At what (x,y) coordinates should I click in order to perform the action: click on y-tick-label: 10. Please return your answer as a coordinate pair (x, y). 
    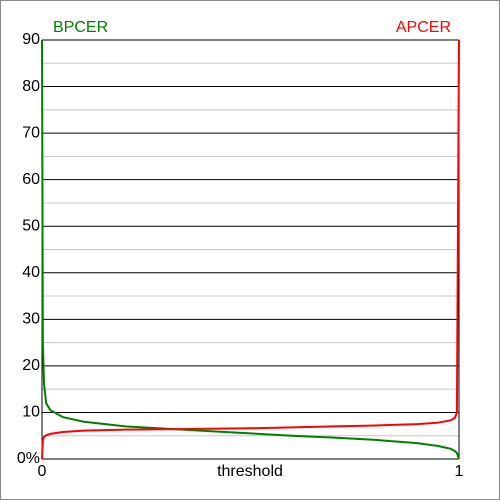
    Looking at the image, I should click on (31, 412).